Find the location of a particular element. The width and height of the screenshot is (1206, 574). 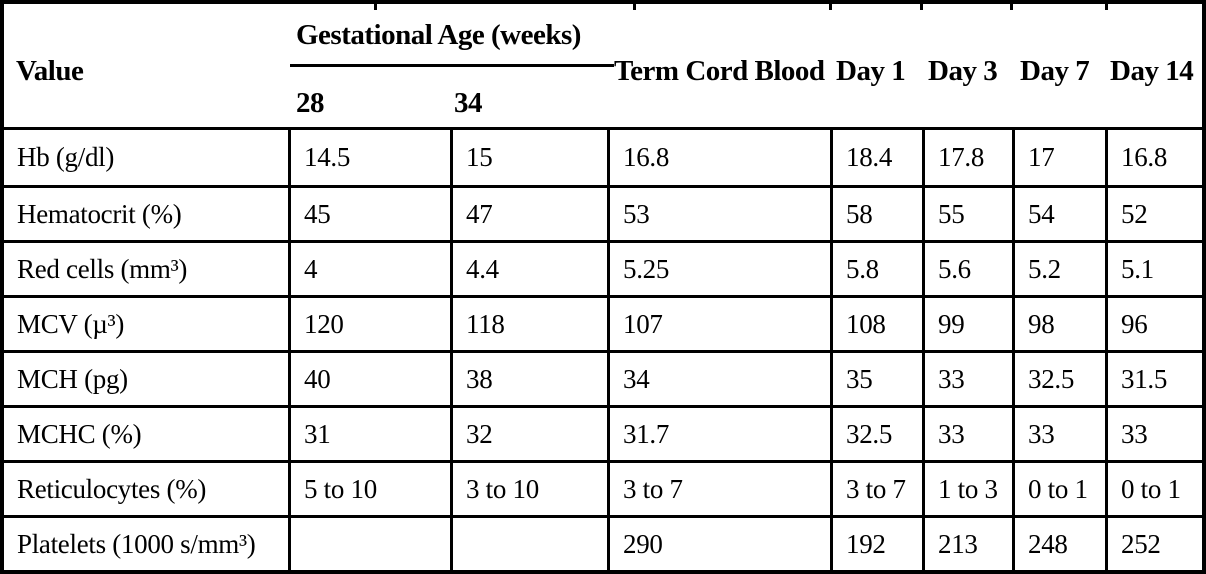

table-cell: 248 is located at coordinates (1058, 544).